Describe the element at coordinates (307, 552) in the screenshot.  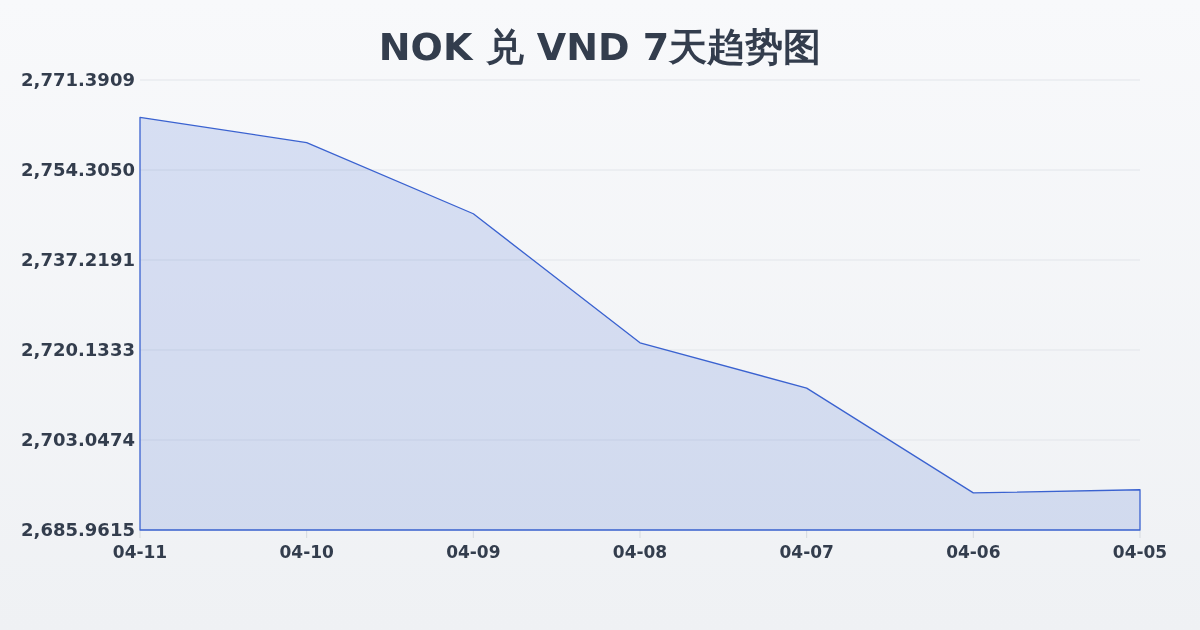
I see `x-tick-label: 04-10` at that location.